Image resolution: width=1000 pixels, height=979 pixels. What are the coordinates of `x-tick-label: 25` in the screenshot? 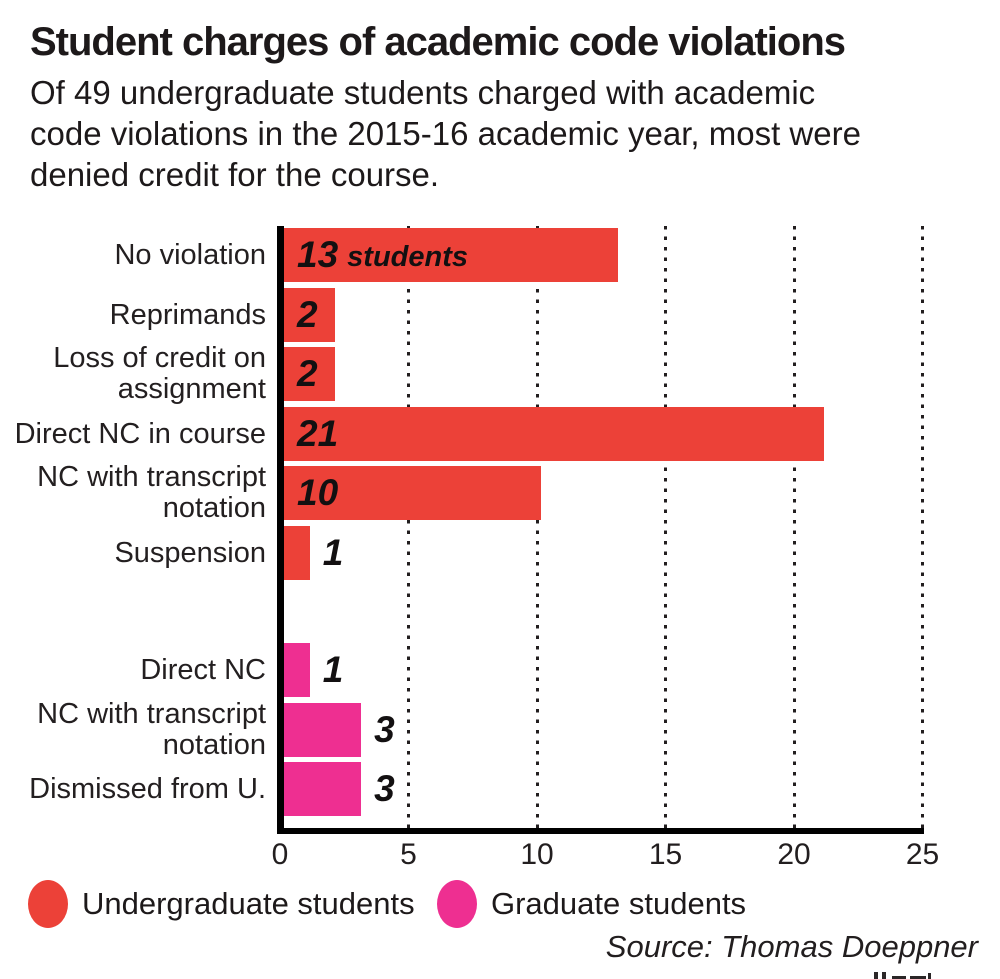 It's located at (922, 854).